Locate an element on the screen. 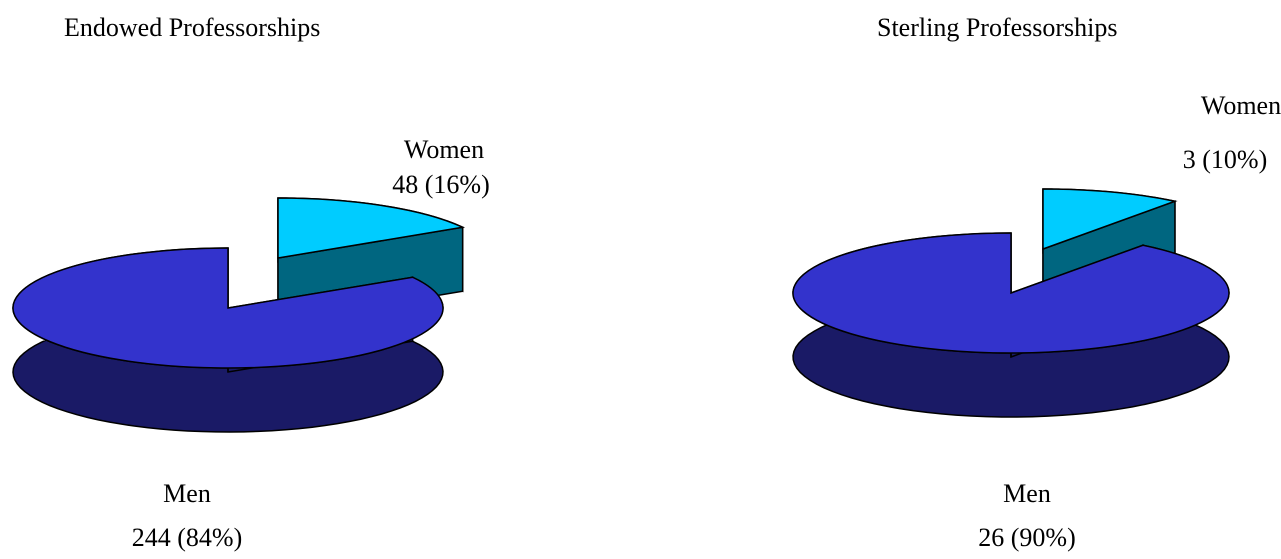 This screenshot has height=559, width=1281. slice-value-women: 48 (16%) is located at coordinates (440, 184).